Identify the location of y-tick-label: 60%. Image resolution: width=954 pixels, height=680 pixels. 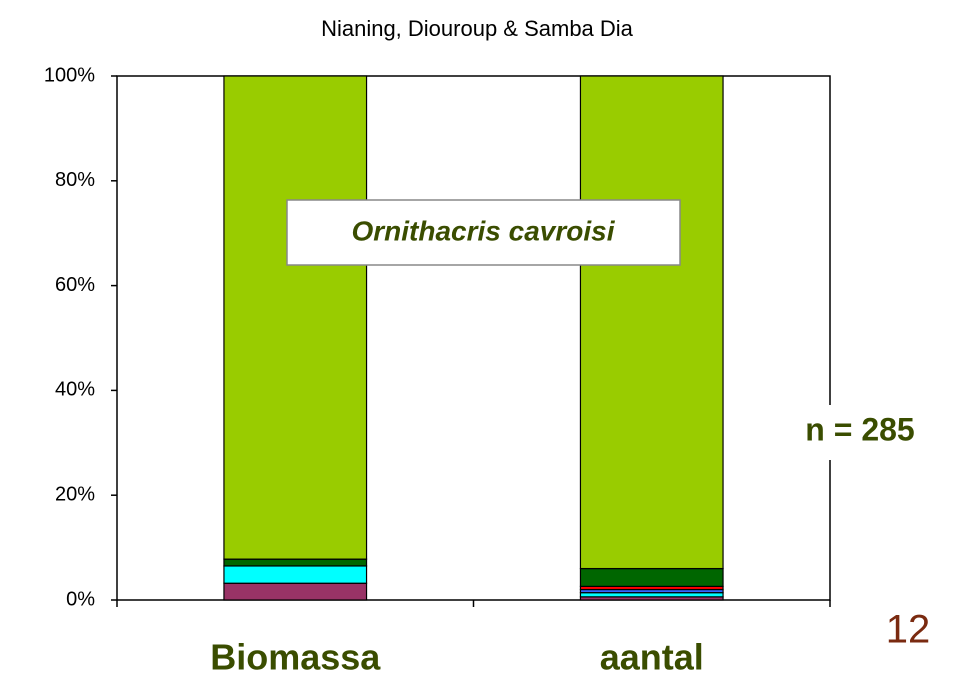
(75, 285).